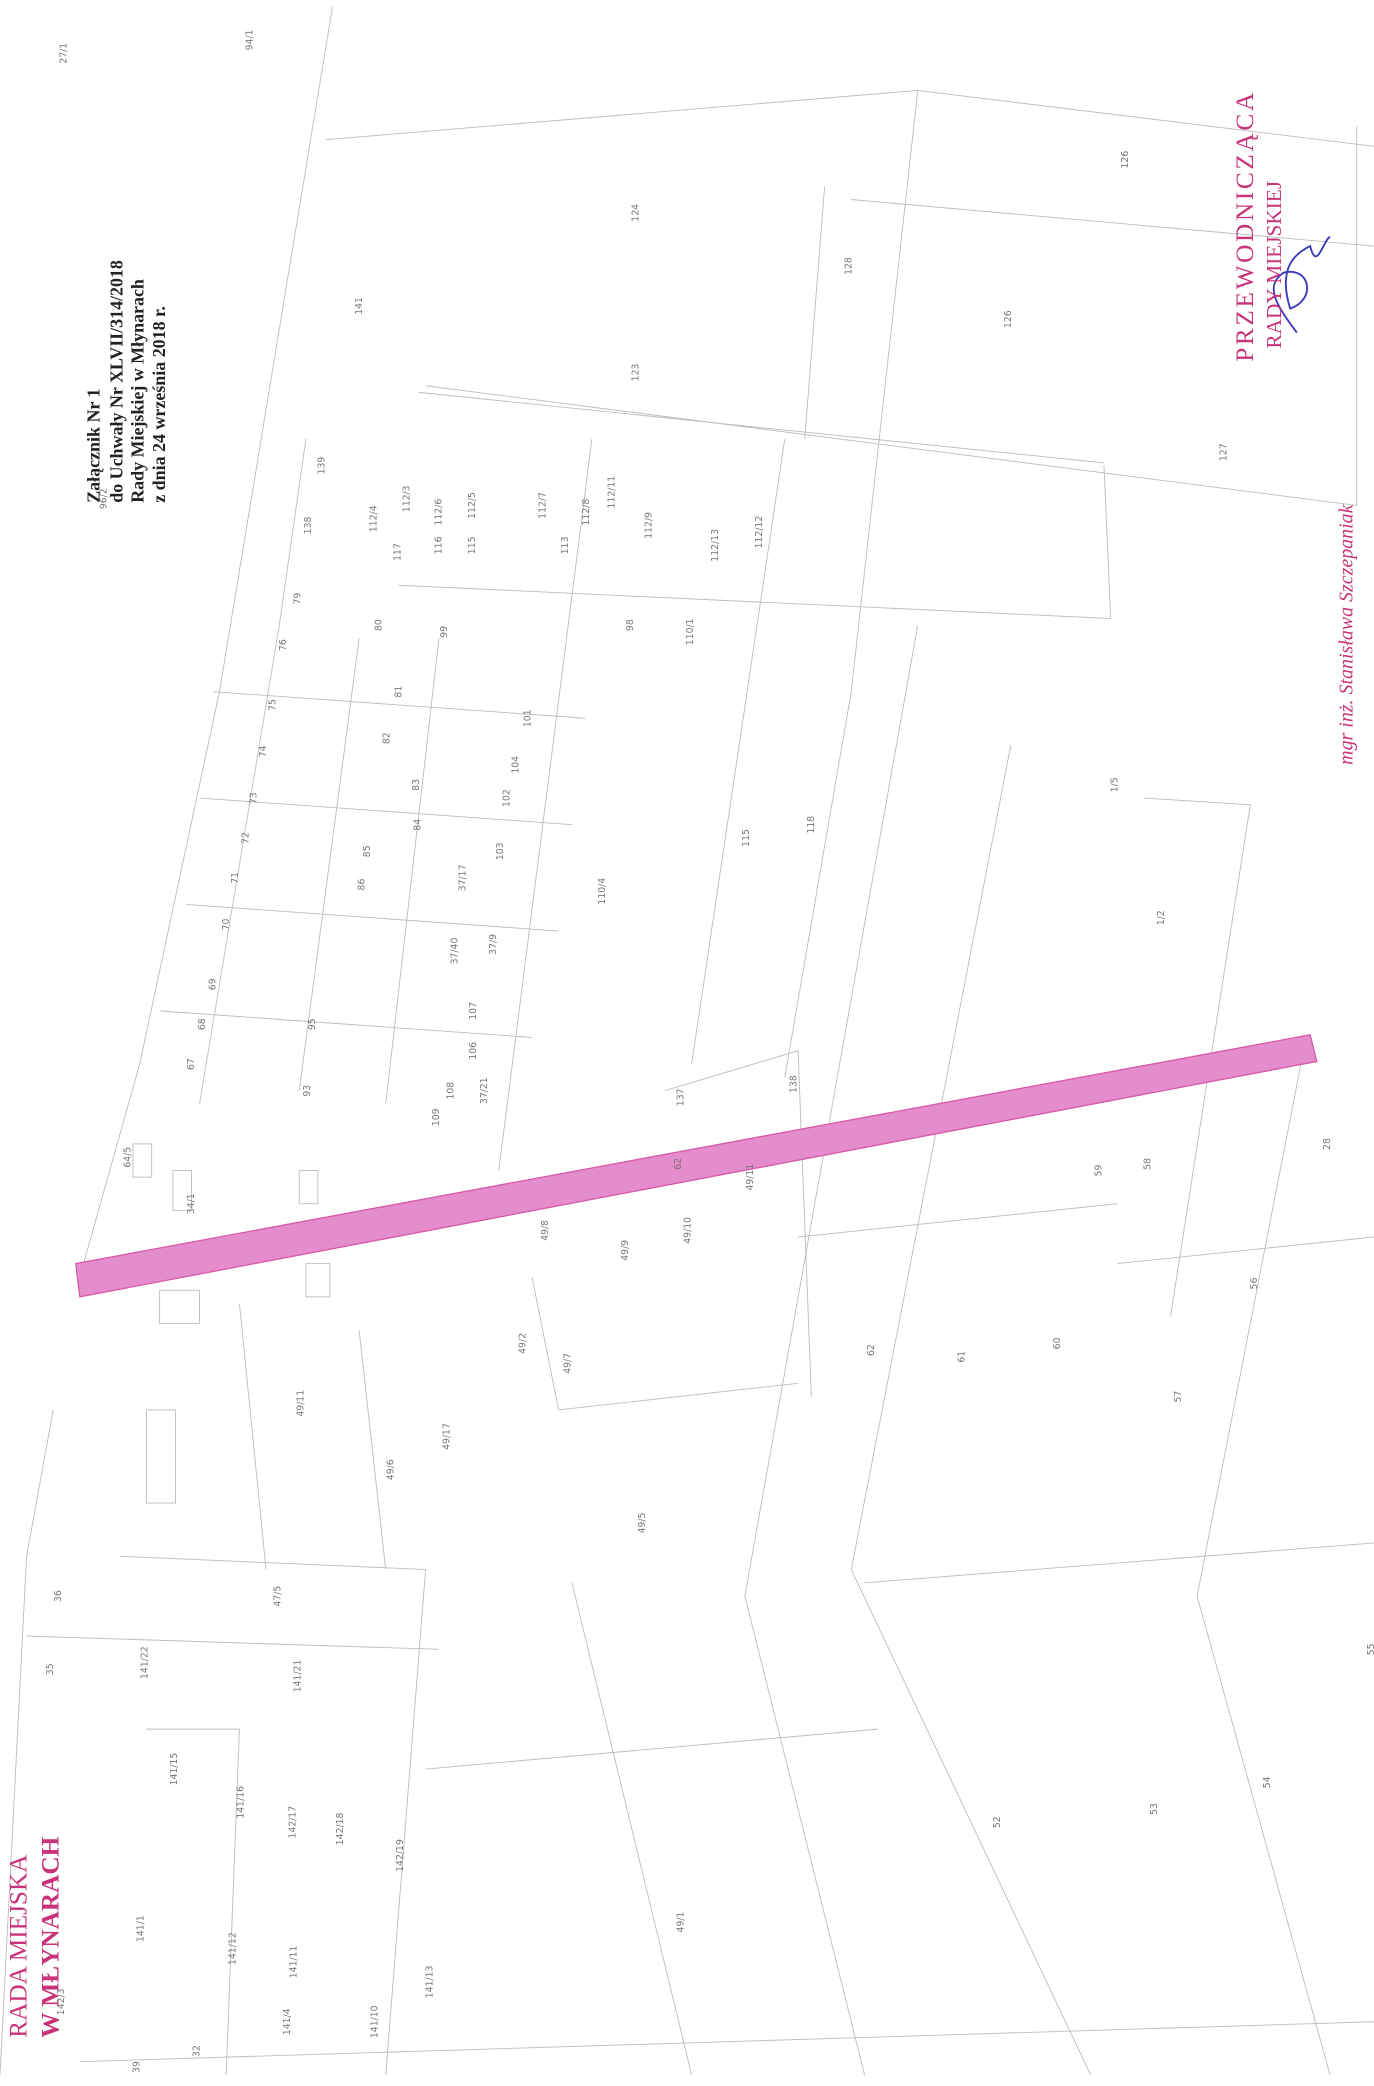 The image size is (1374, 2086). I want to click on parcel-number: 103, so click(500, 851).